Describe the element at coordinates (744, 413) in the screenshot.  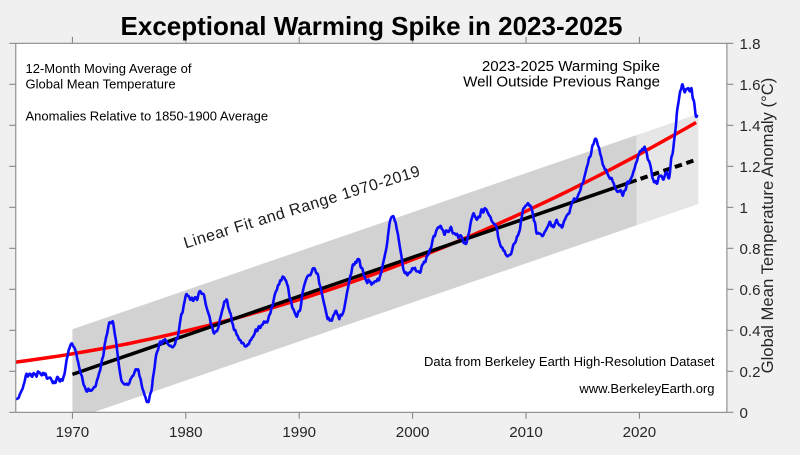
I see `svg-text: 0` at that location.